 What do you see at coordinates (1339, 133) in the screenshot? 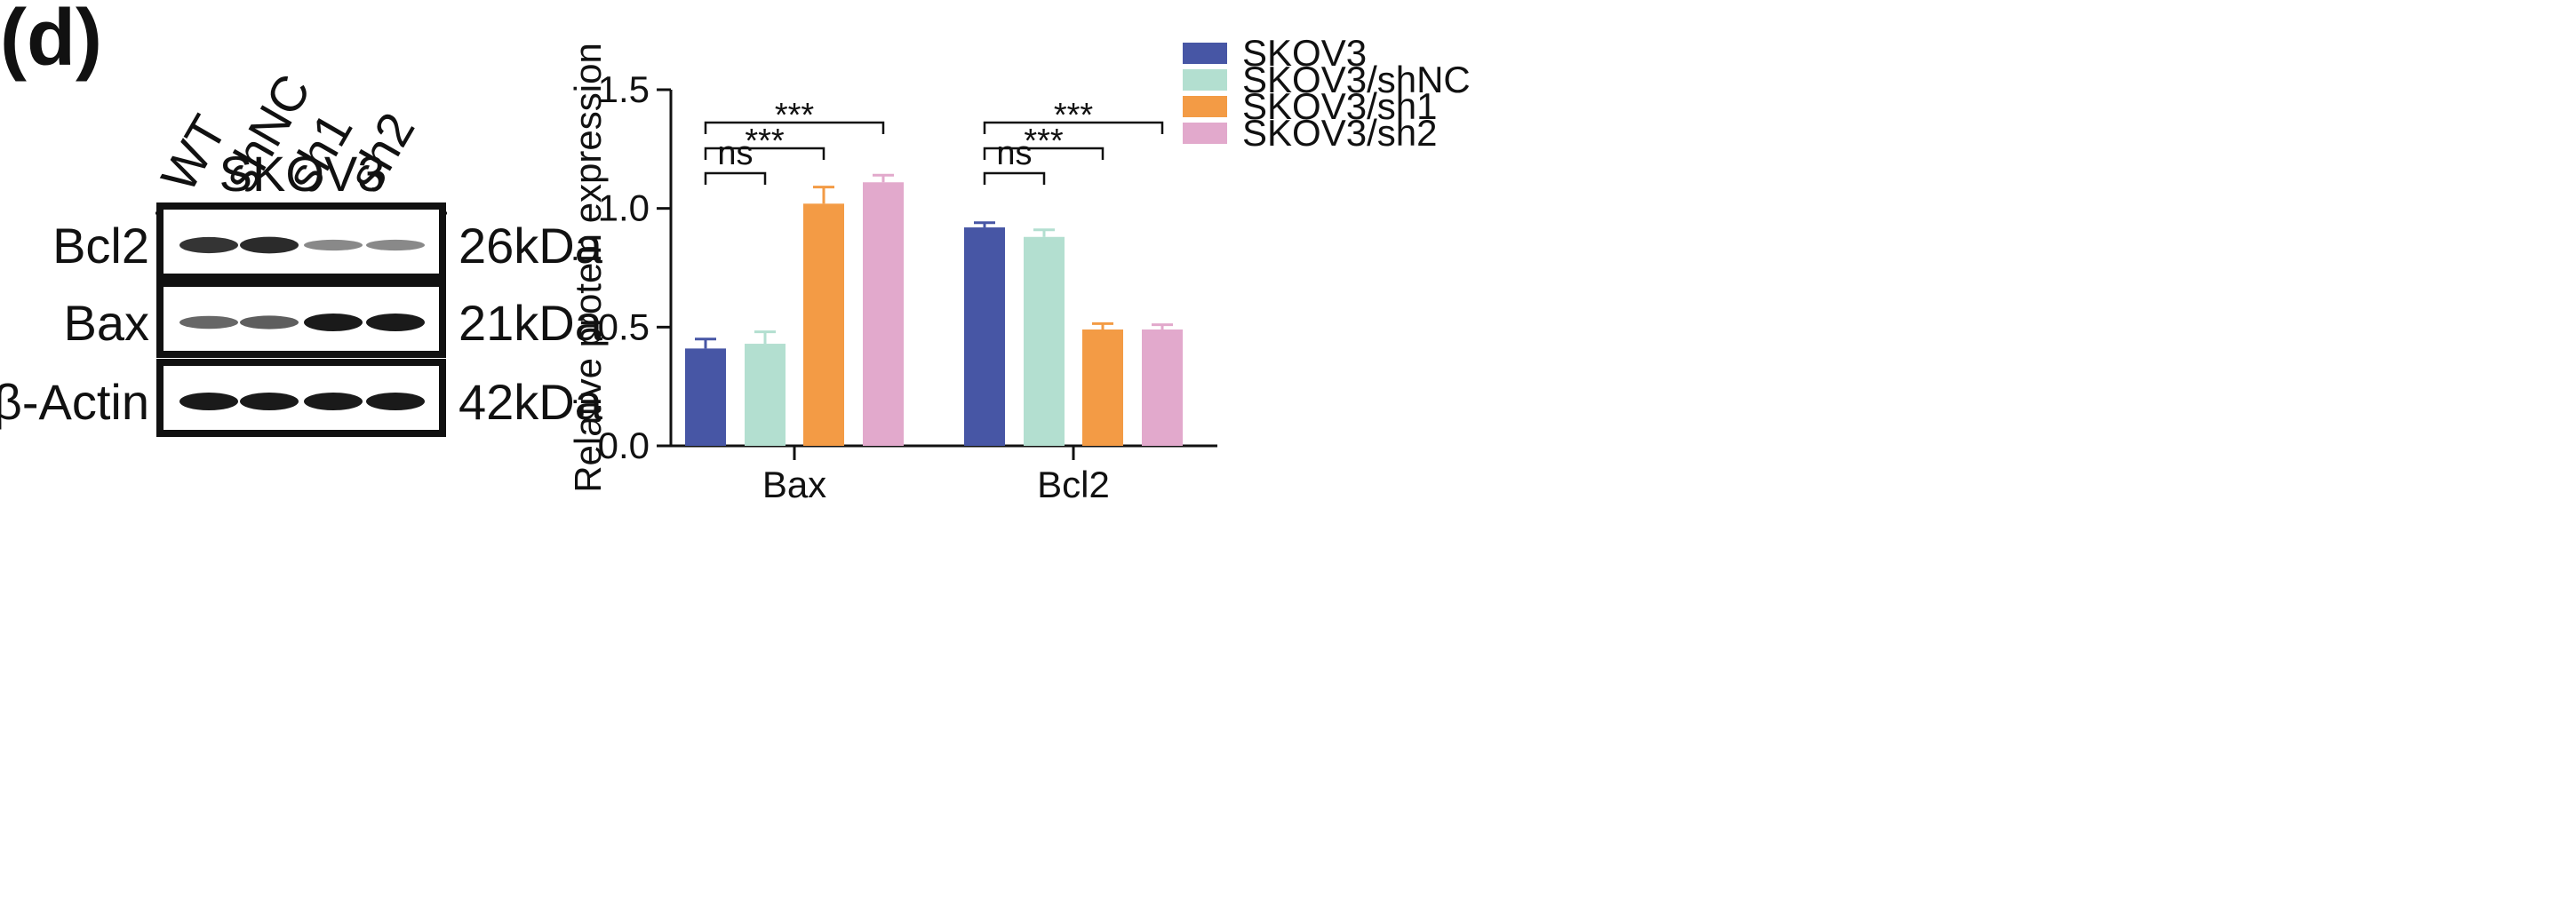
I see `legend-label: SKOV3/sh2` at bounding box center [1339, 133].